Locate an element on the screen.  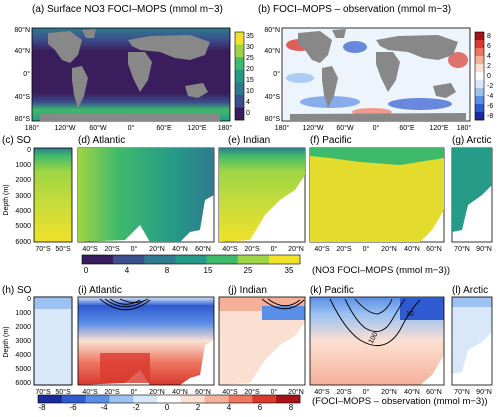
panel-k-xtick: 40°S is located at coordinates (322, 392).